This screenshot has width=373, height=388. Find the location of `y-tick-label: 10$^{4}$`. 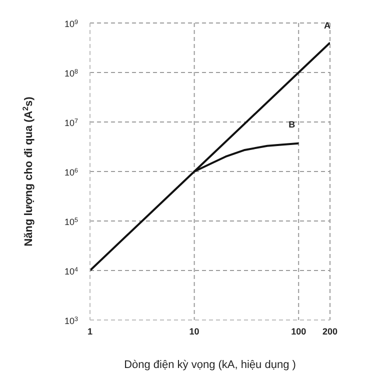

y-tick-label: 10$^{4}$ is located at coordinates (71, 271).